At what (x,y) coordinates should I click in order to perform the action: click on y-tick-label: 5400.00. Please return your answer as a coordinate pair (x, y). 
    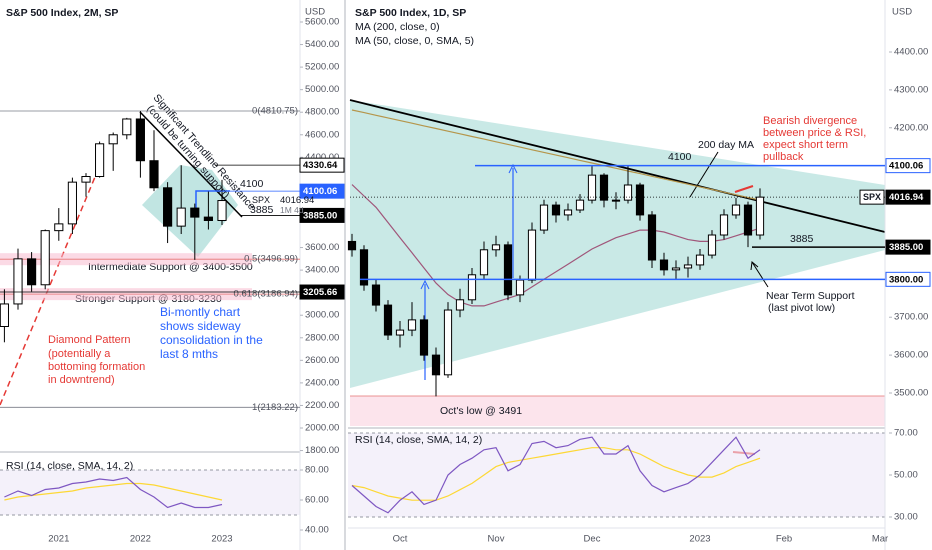
    Looking at the image, I should click on (322, 44).